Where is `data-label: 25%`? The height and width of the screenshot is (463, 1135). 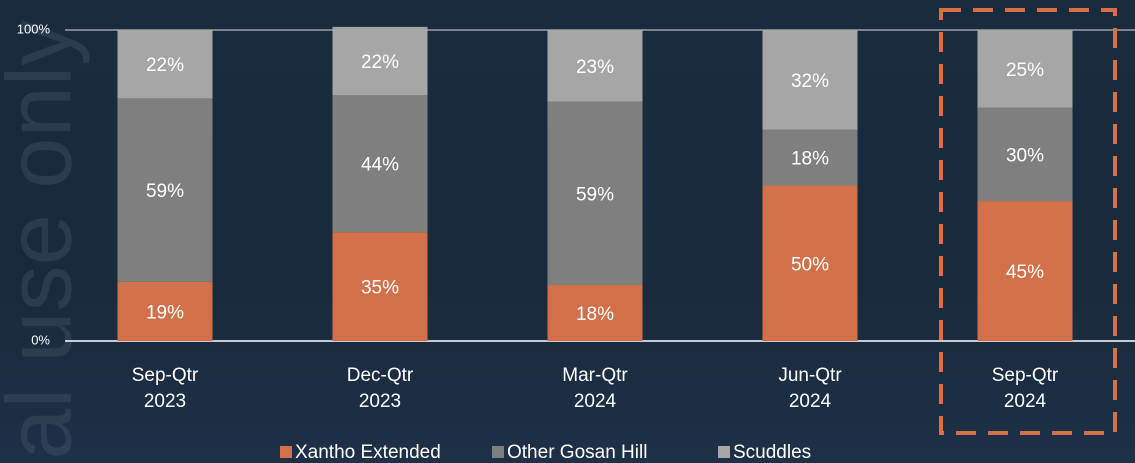
data-label: 25% is located at coordinates (1025, 70).